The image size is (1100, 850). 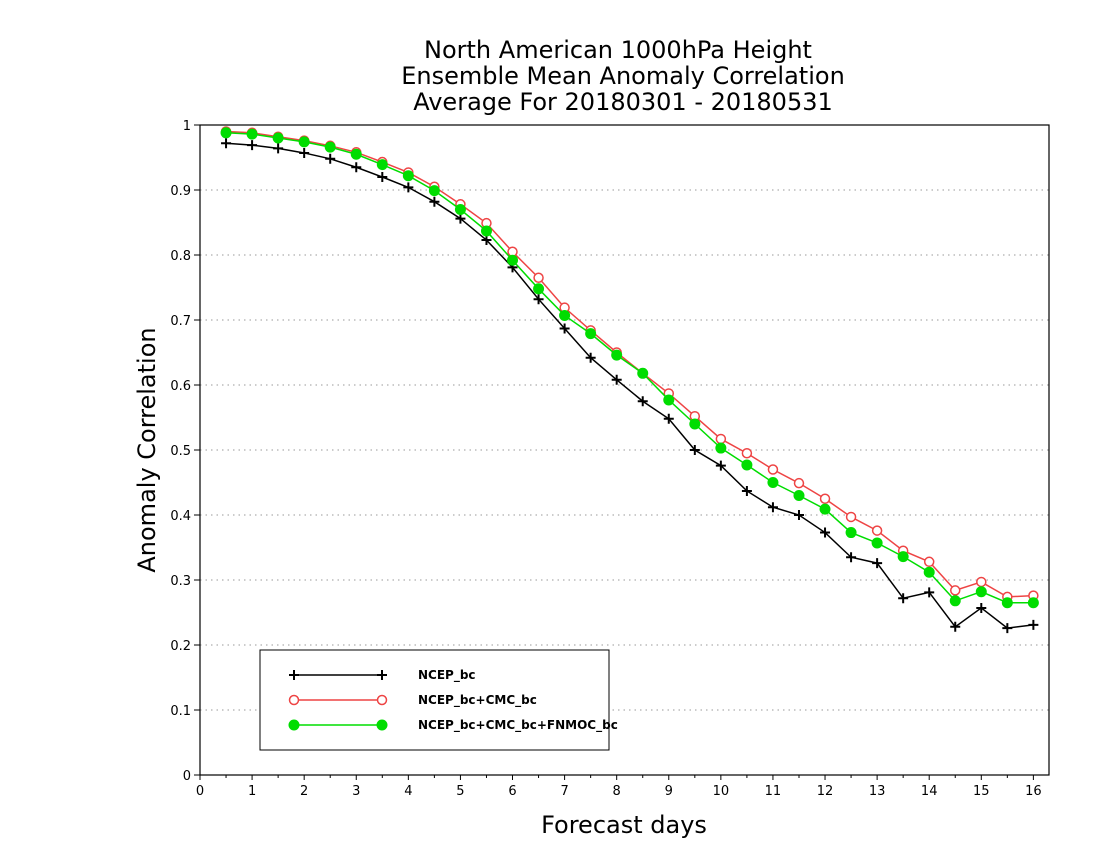 I want to click on x-tick-label: 2, so click(x=304, y=791).